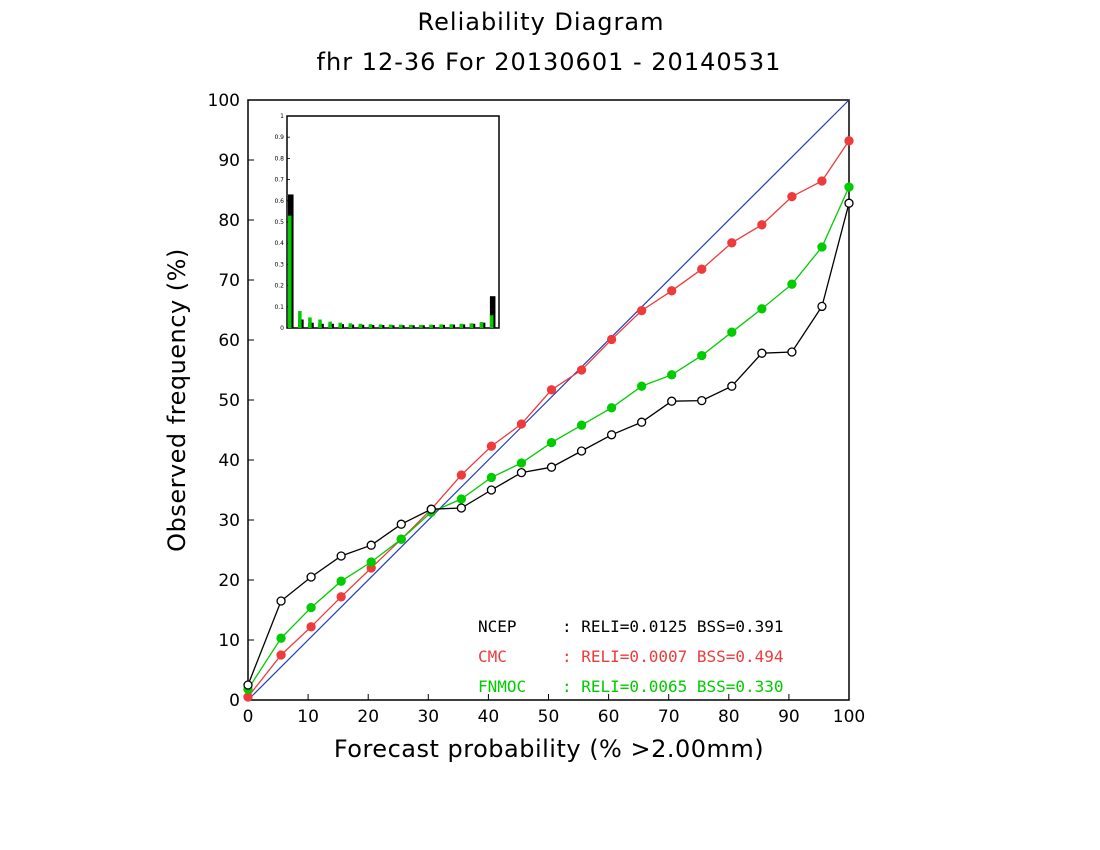  What do you see at coordinates (308, 717) in the screenshot?
I see `x-tick-label: 10` at bounding box center [308, 717].